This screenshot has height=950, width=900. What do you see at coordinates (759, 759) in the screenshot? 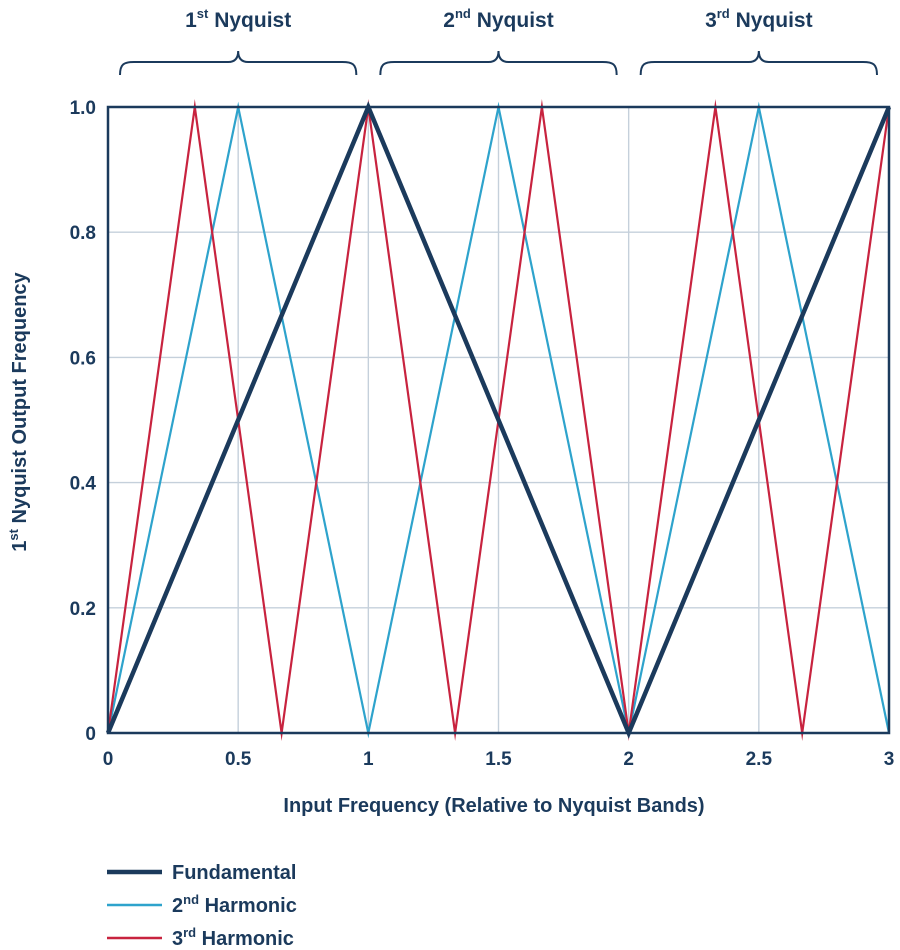
I see `x-tick-label-5: 2.5` at bounding box center [759, 759].